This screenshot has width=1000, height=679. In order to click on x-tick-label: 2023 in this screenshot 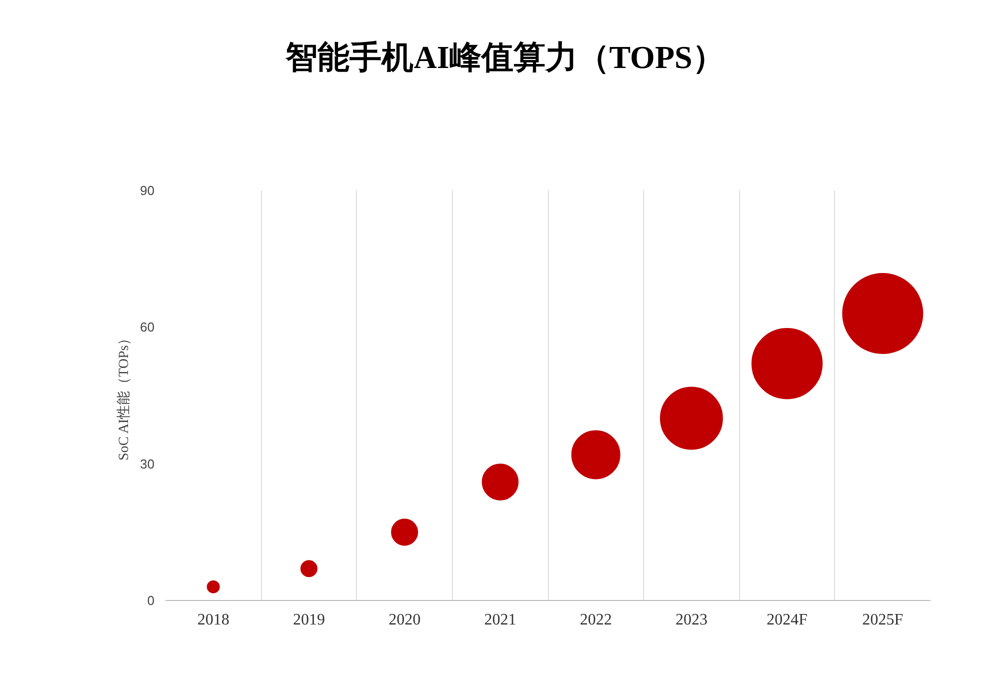, I will do `click(691, 620)`.